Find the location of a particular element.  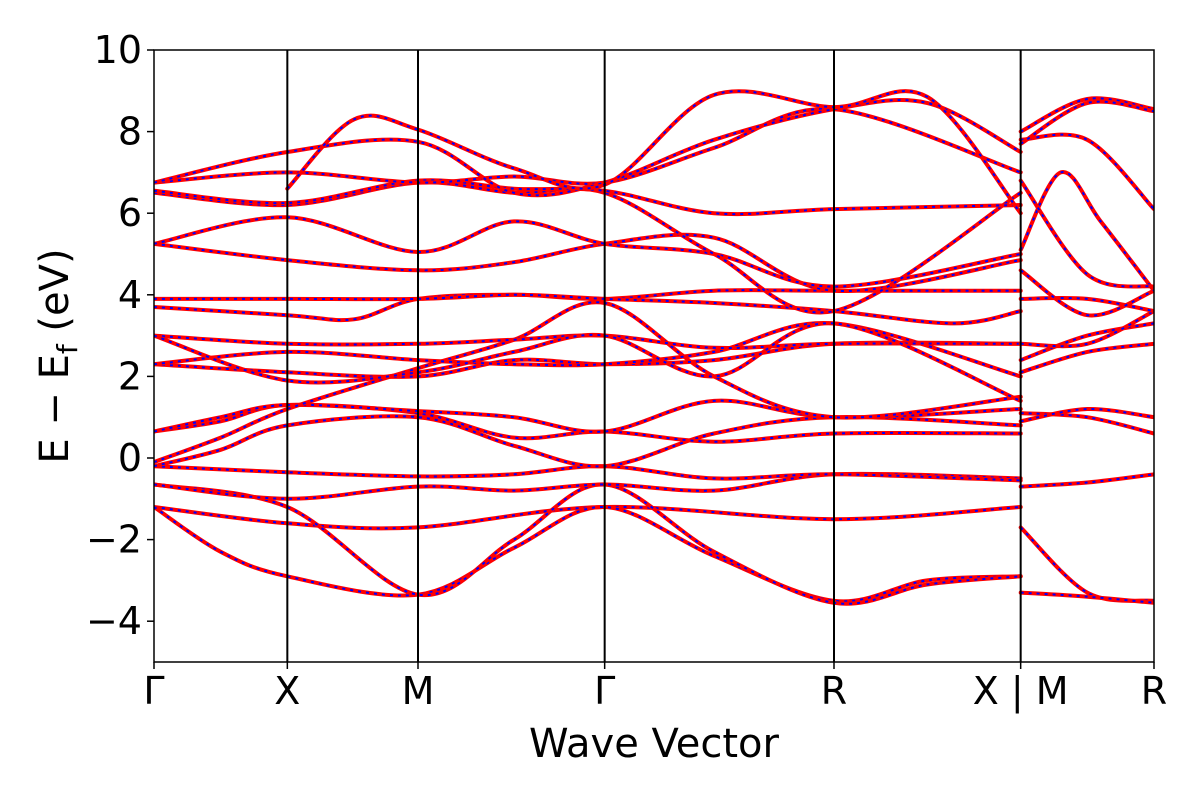

y-axis-title-main: E − E is located at coordinates (55, 409).